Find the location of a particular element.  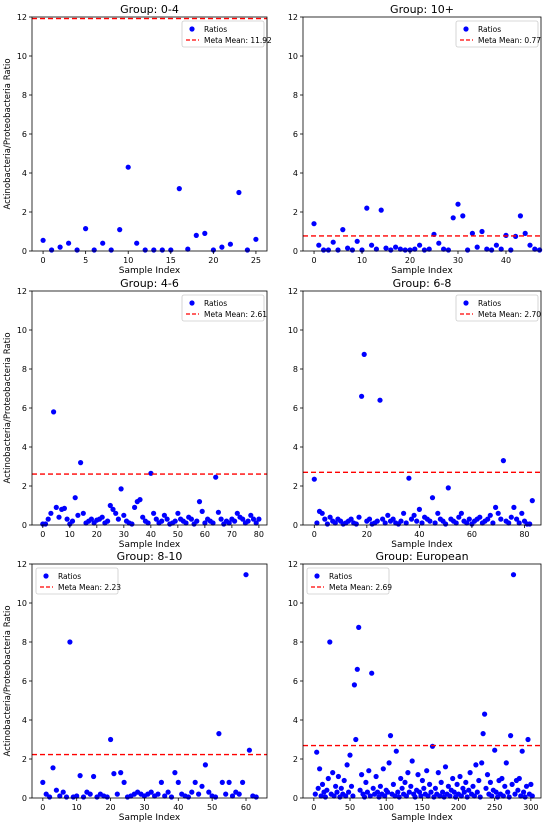

x-tick-label: 10 is located at coordinates (128, 260).